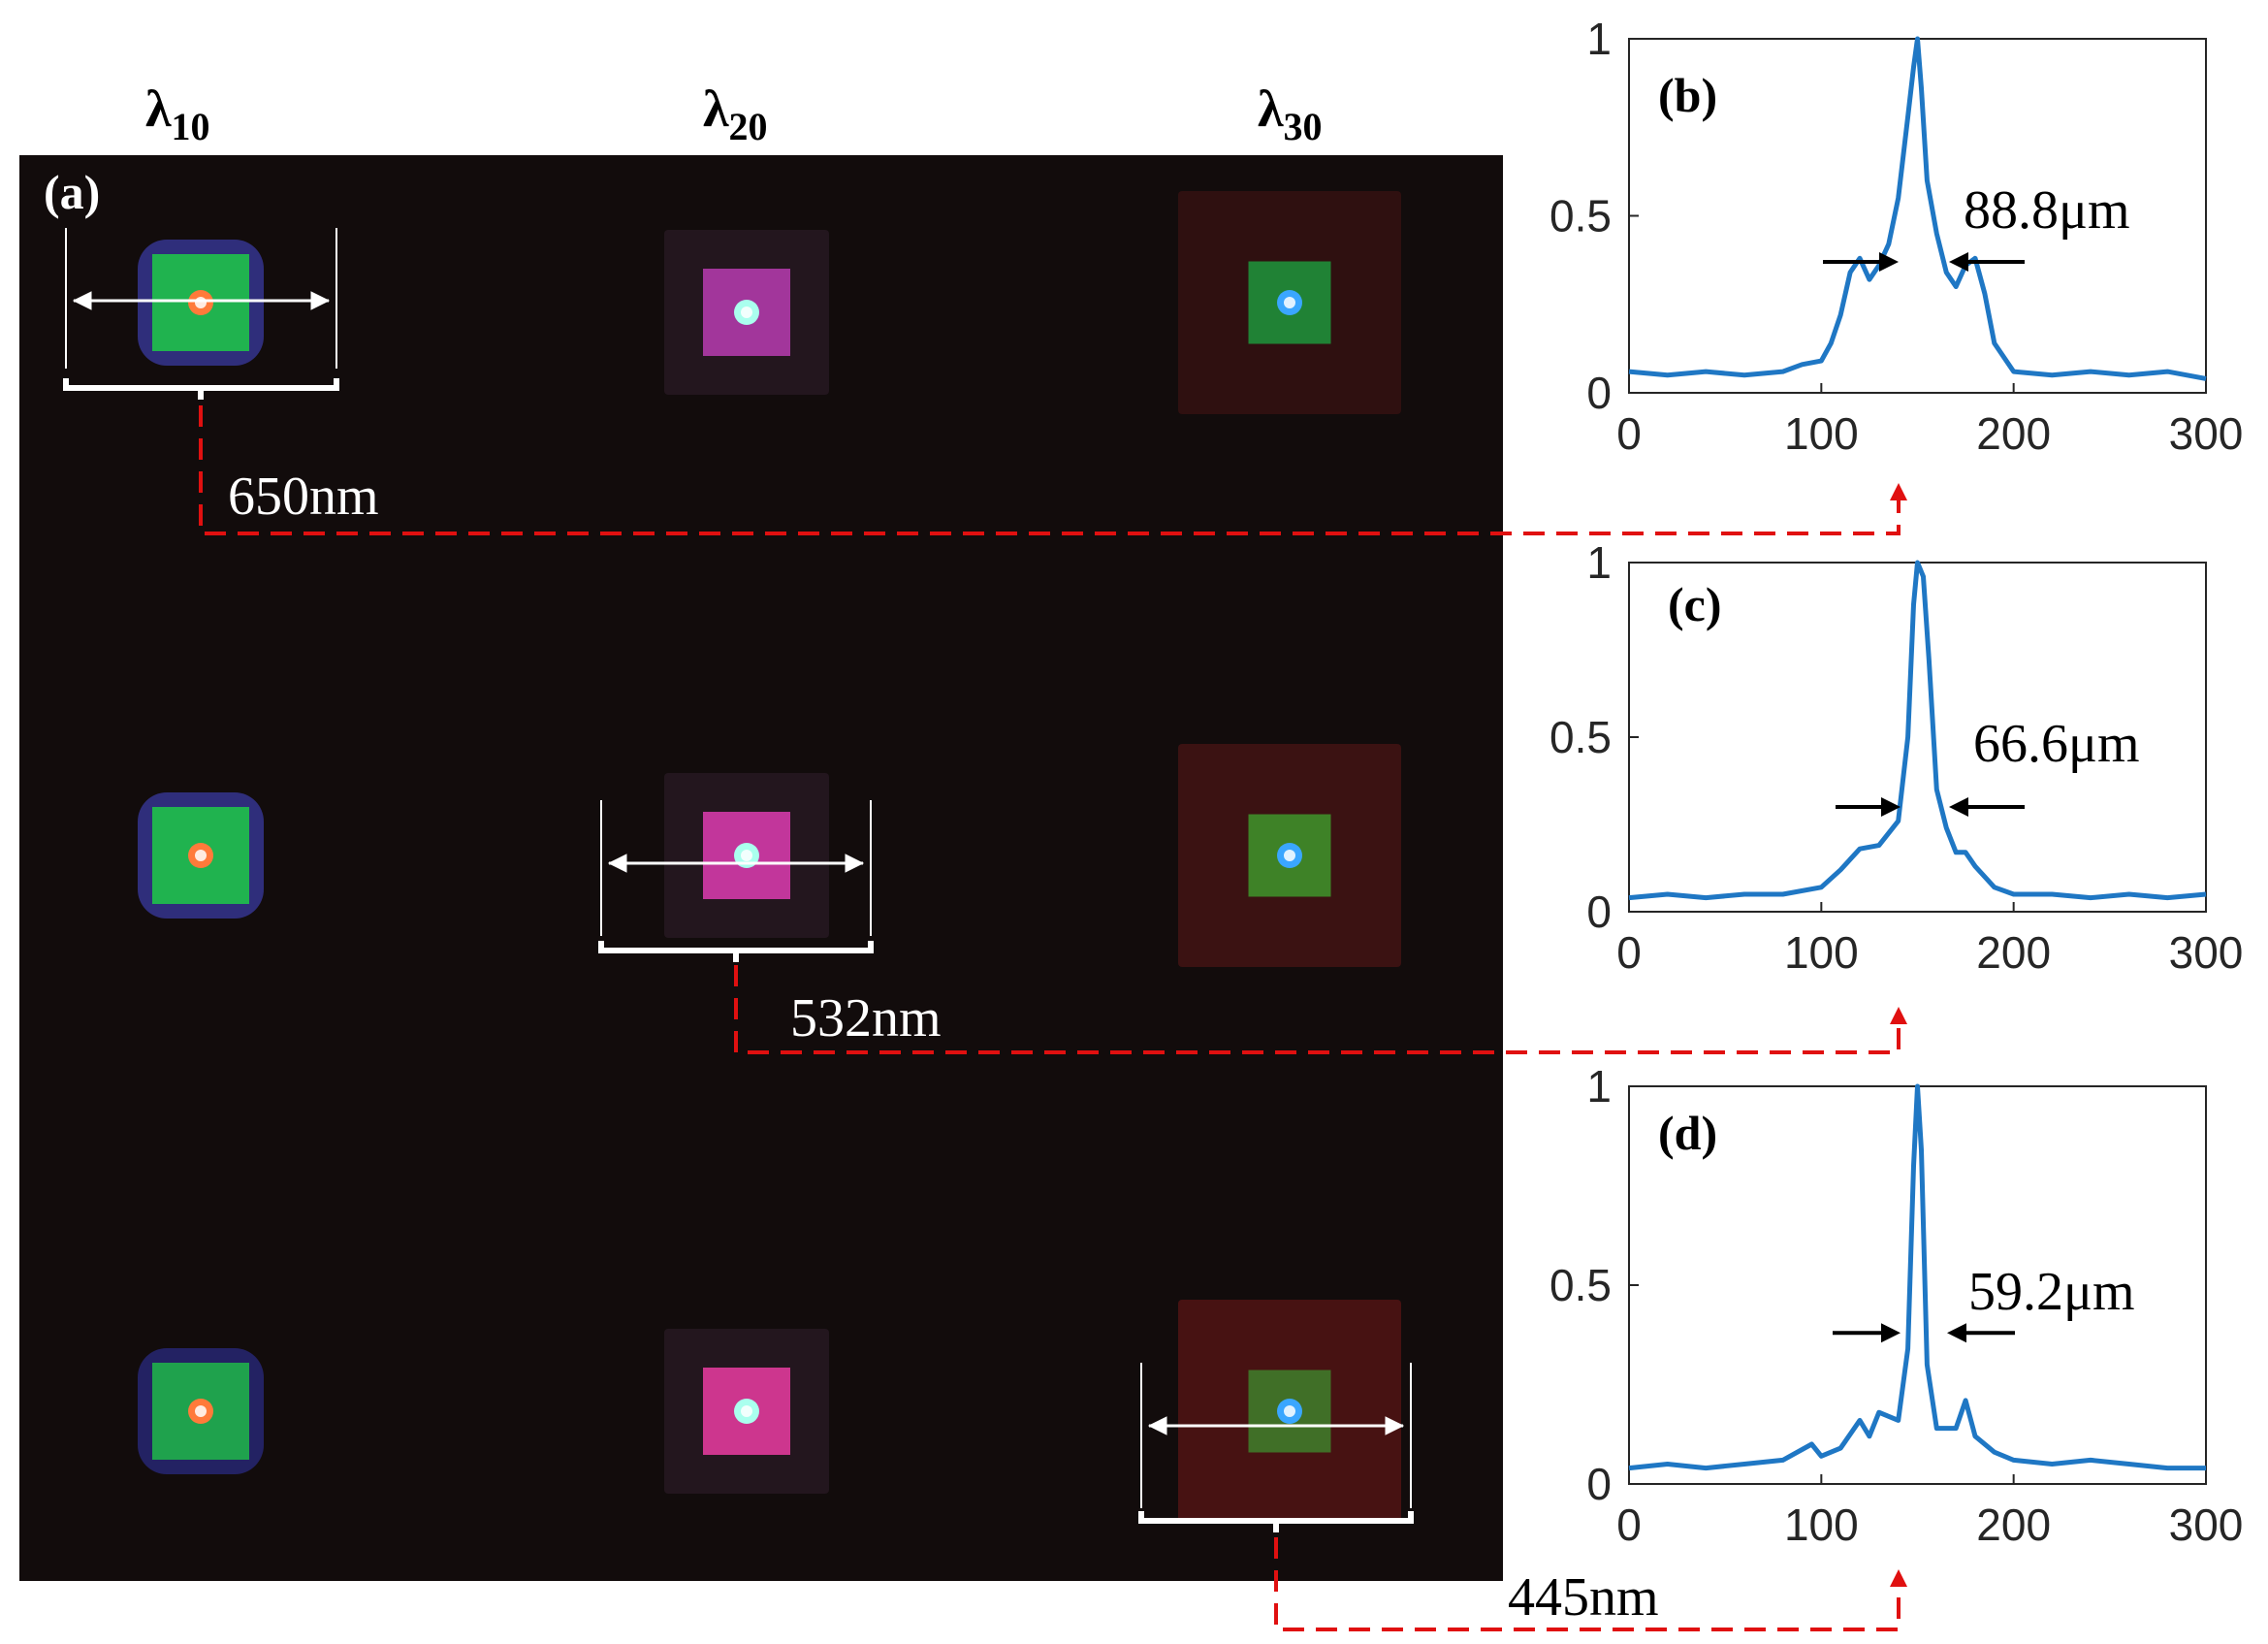 This screenshot has width=2268, height=1644. I want to click on panel-label: (c), so click(1695, 604).